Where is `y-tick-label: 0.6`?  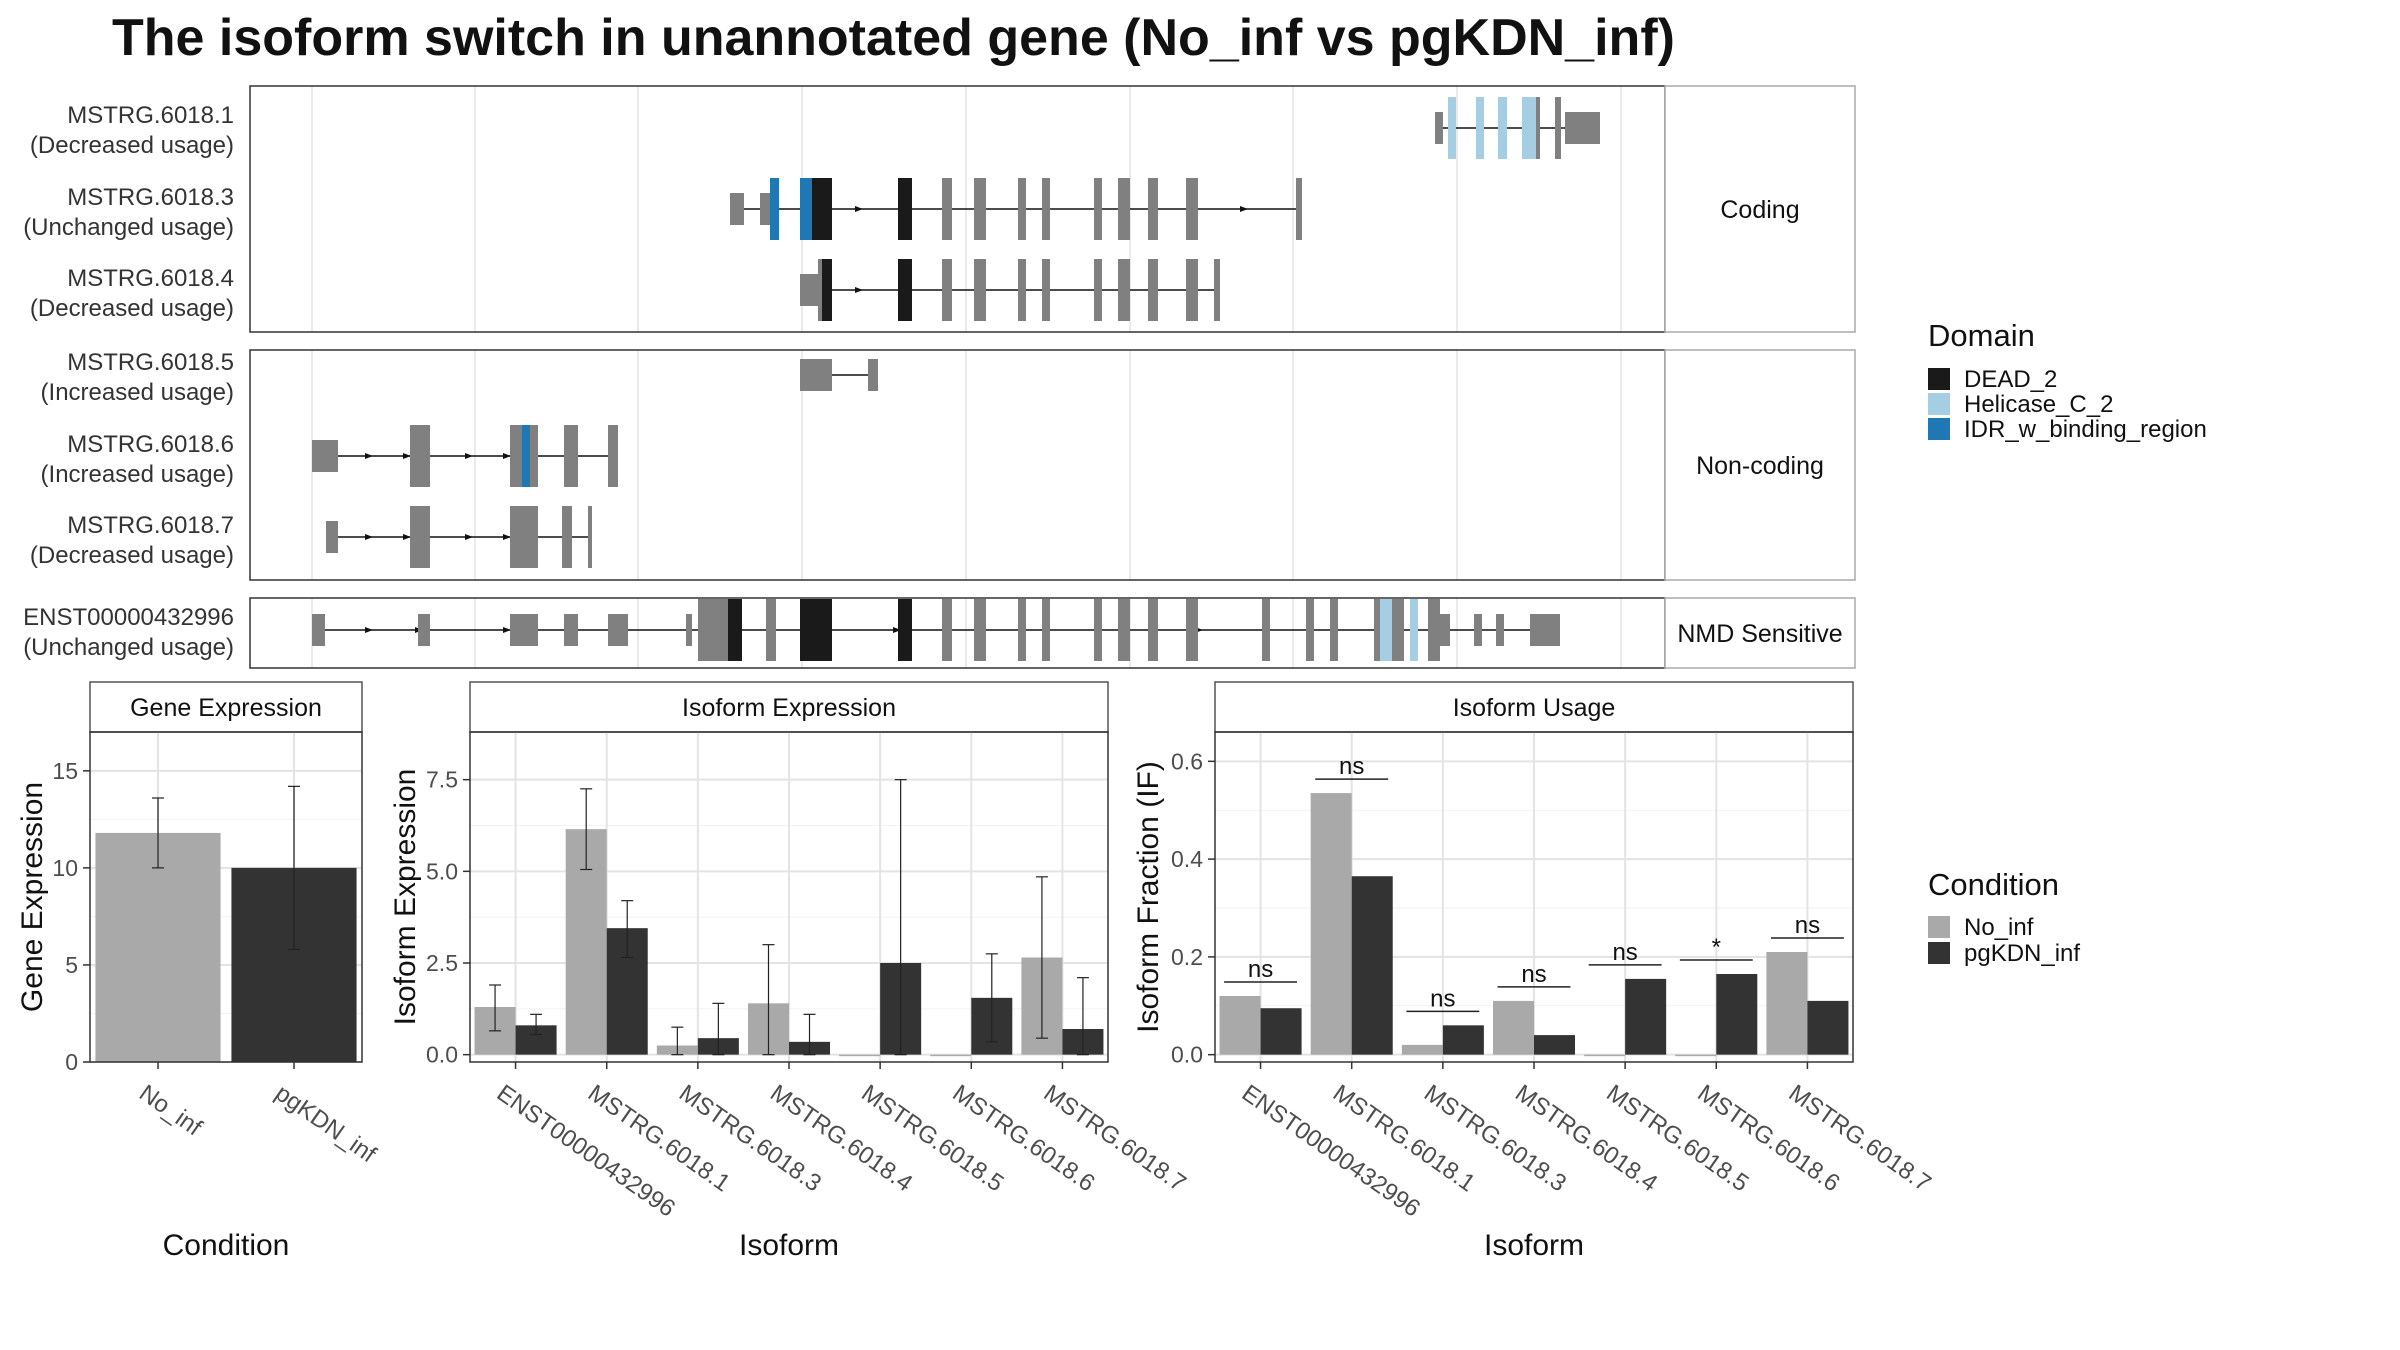 y-tick-label: 0.6 is located at coordinates (1187, 761).